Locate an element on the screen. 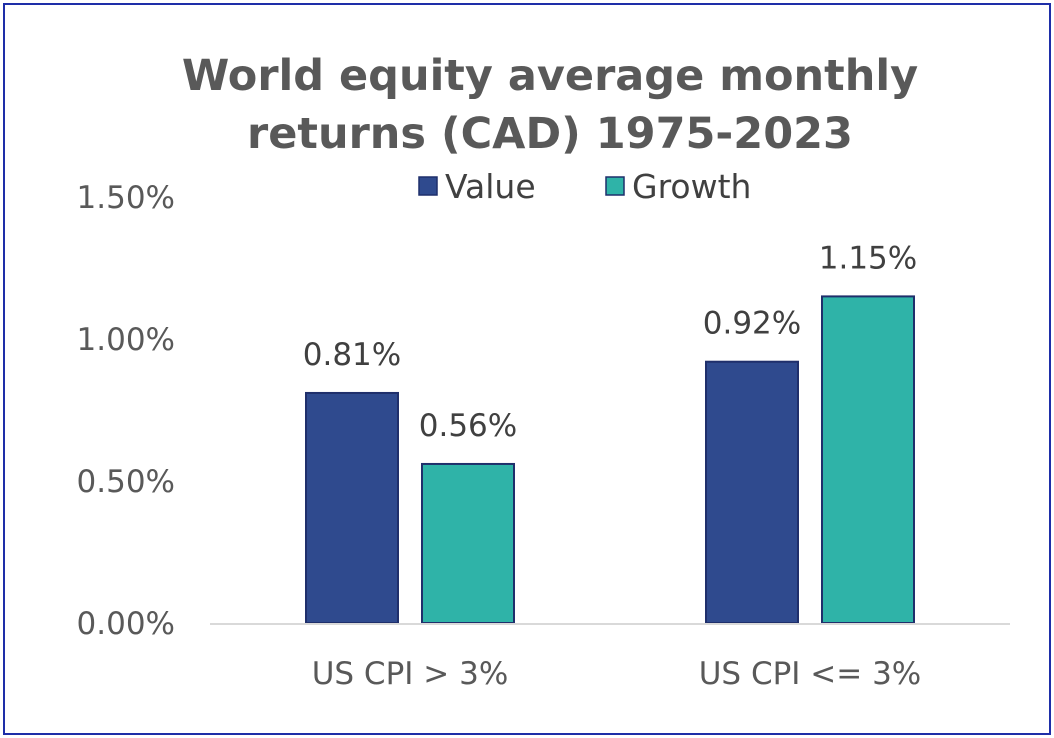 This screenshot has height=738, width=1054. data-label: 1.15% is located at coordinates (868, 258).